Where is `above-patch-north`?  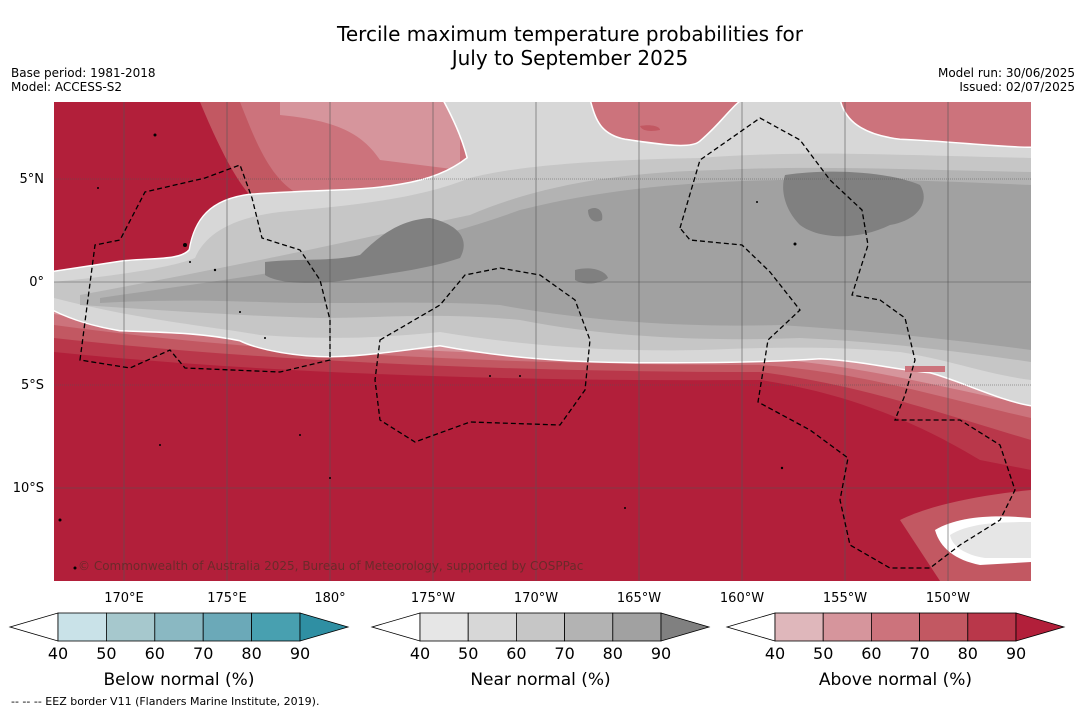 above-patch-north is located at coordinates (650, 128).